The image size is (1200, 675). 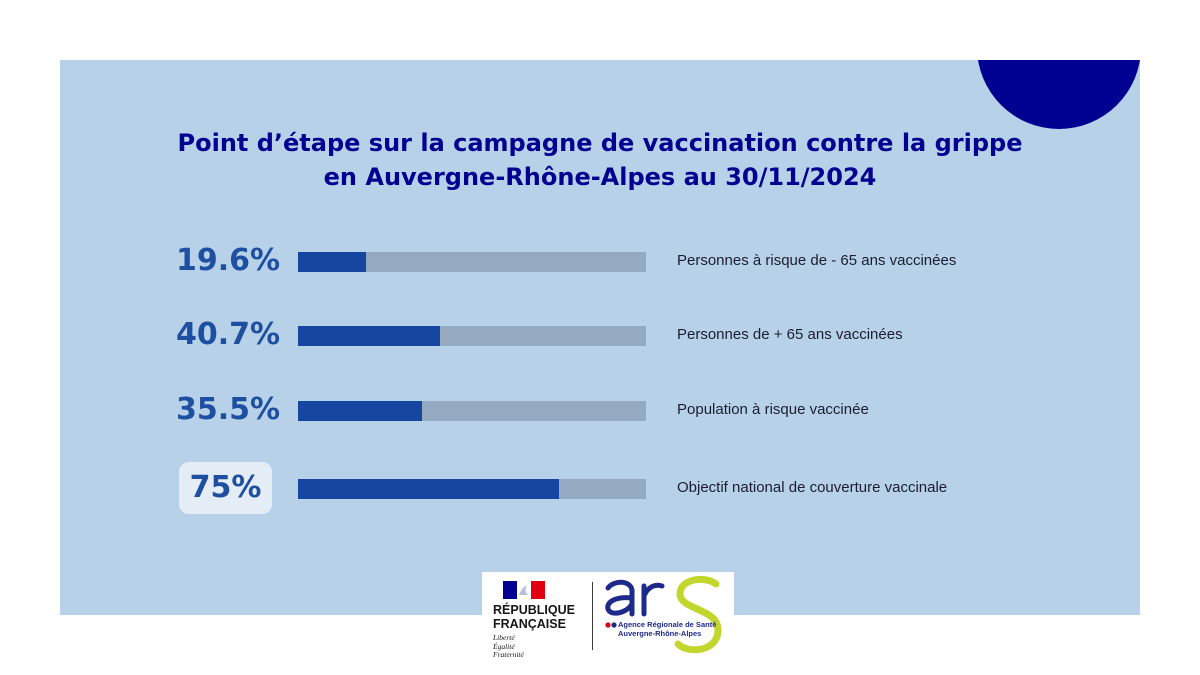 I want to click on rf-motto: Liberté Égalité Fraternité, so click(x=508, y=646).